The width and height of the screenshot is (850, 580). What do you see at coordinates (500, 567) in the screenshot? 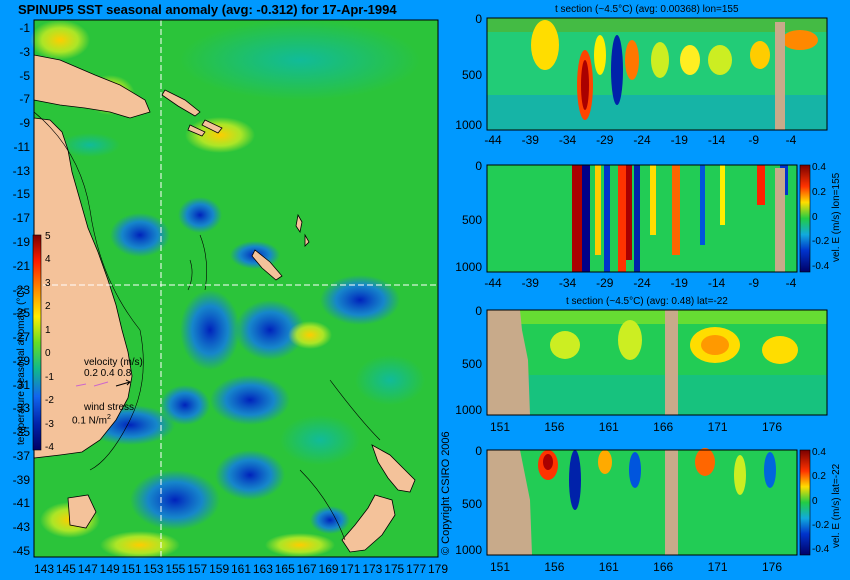
I see `panel-4-x-tick: 151` at bounding box center [500, 567].